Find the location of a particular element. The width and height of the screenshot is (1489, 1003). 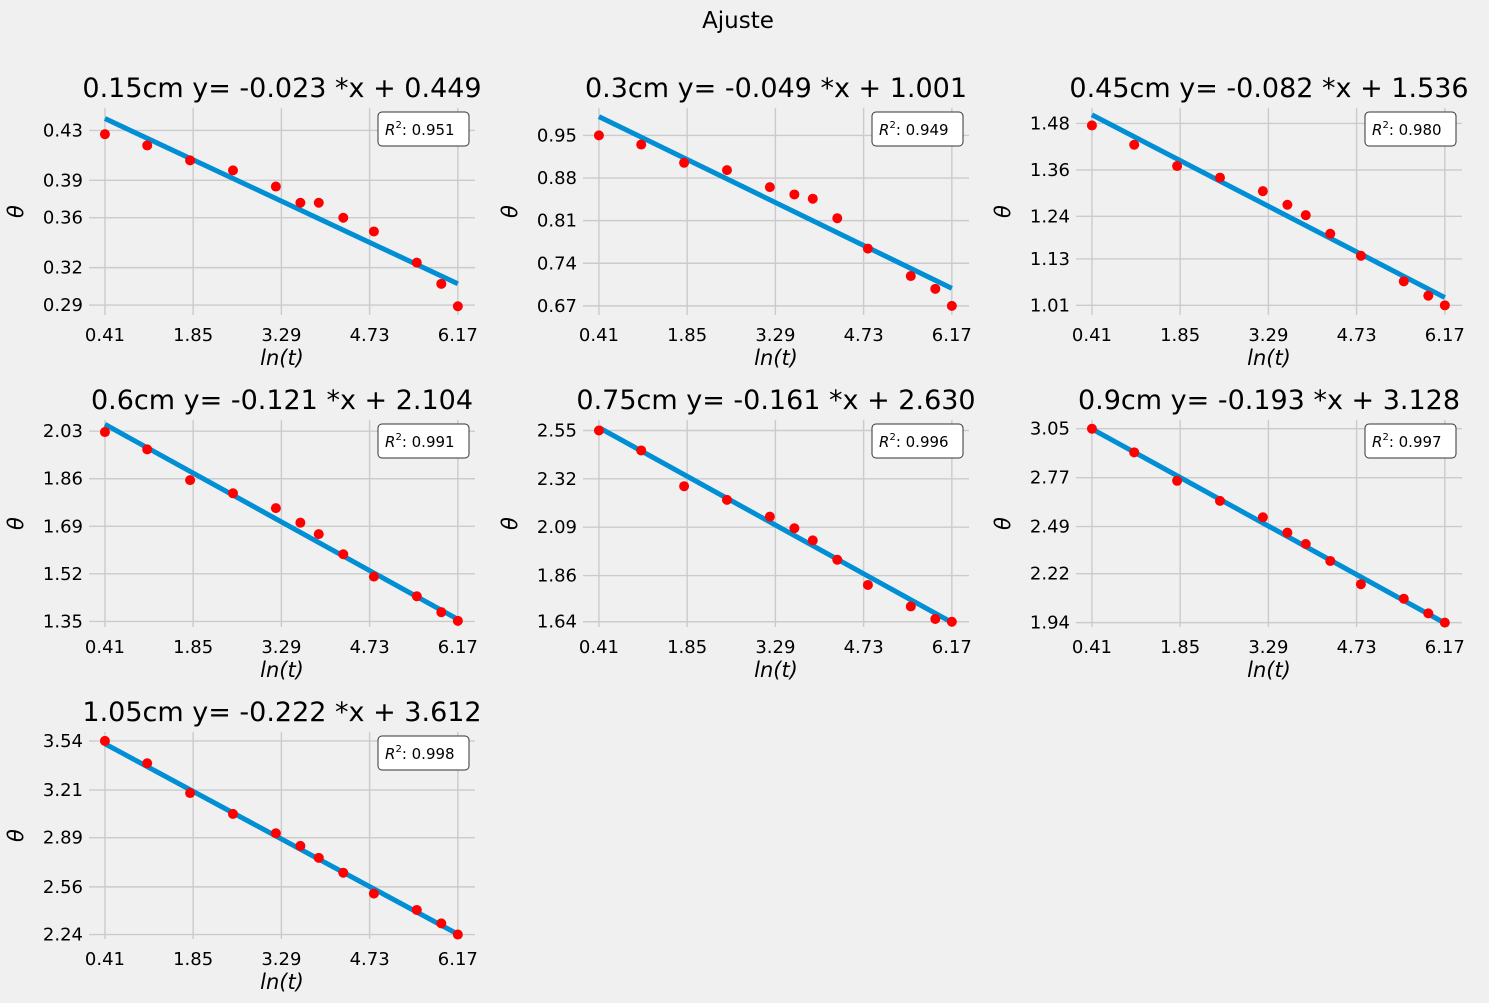

y-tick-label: 2.24 is located at coordinates (63, 935).